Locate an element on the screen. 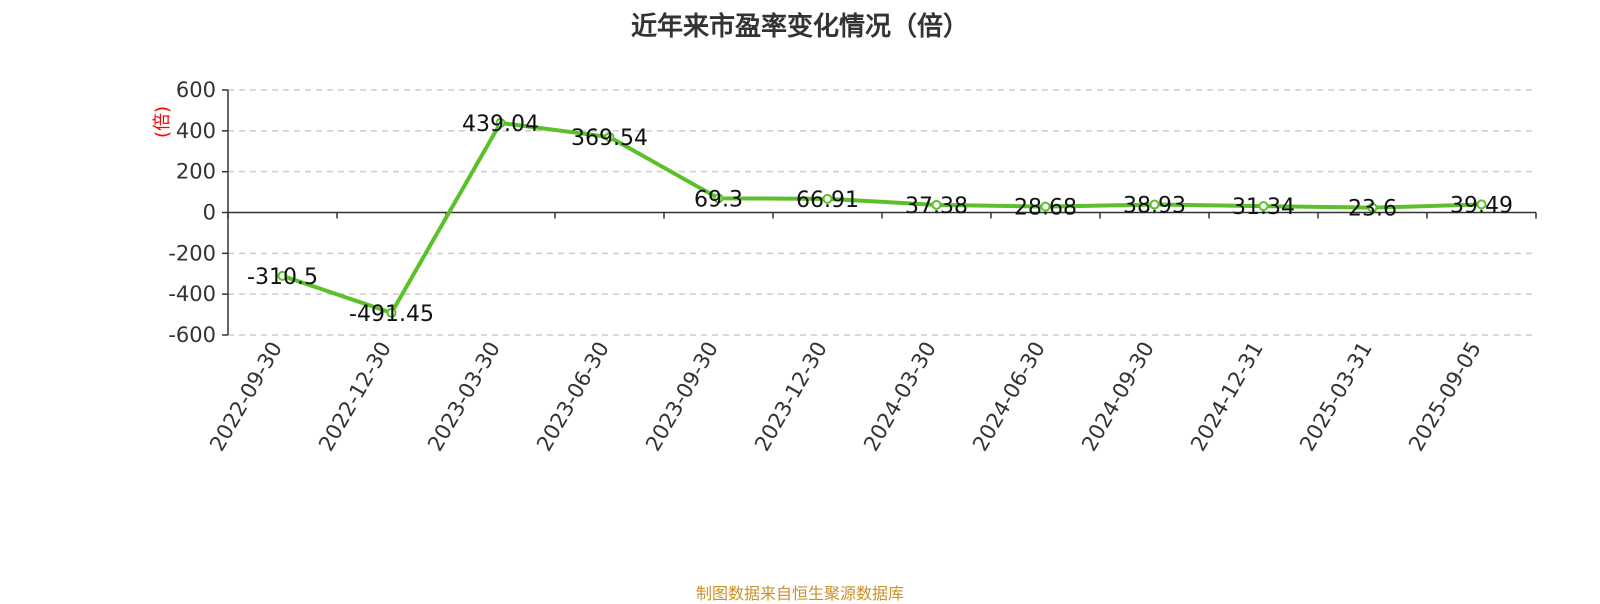 This screenshot has height=604, width=1600. data-label: 37.38 is located at coordinates (936, 206).